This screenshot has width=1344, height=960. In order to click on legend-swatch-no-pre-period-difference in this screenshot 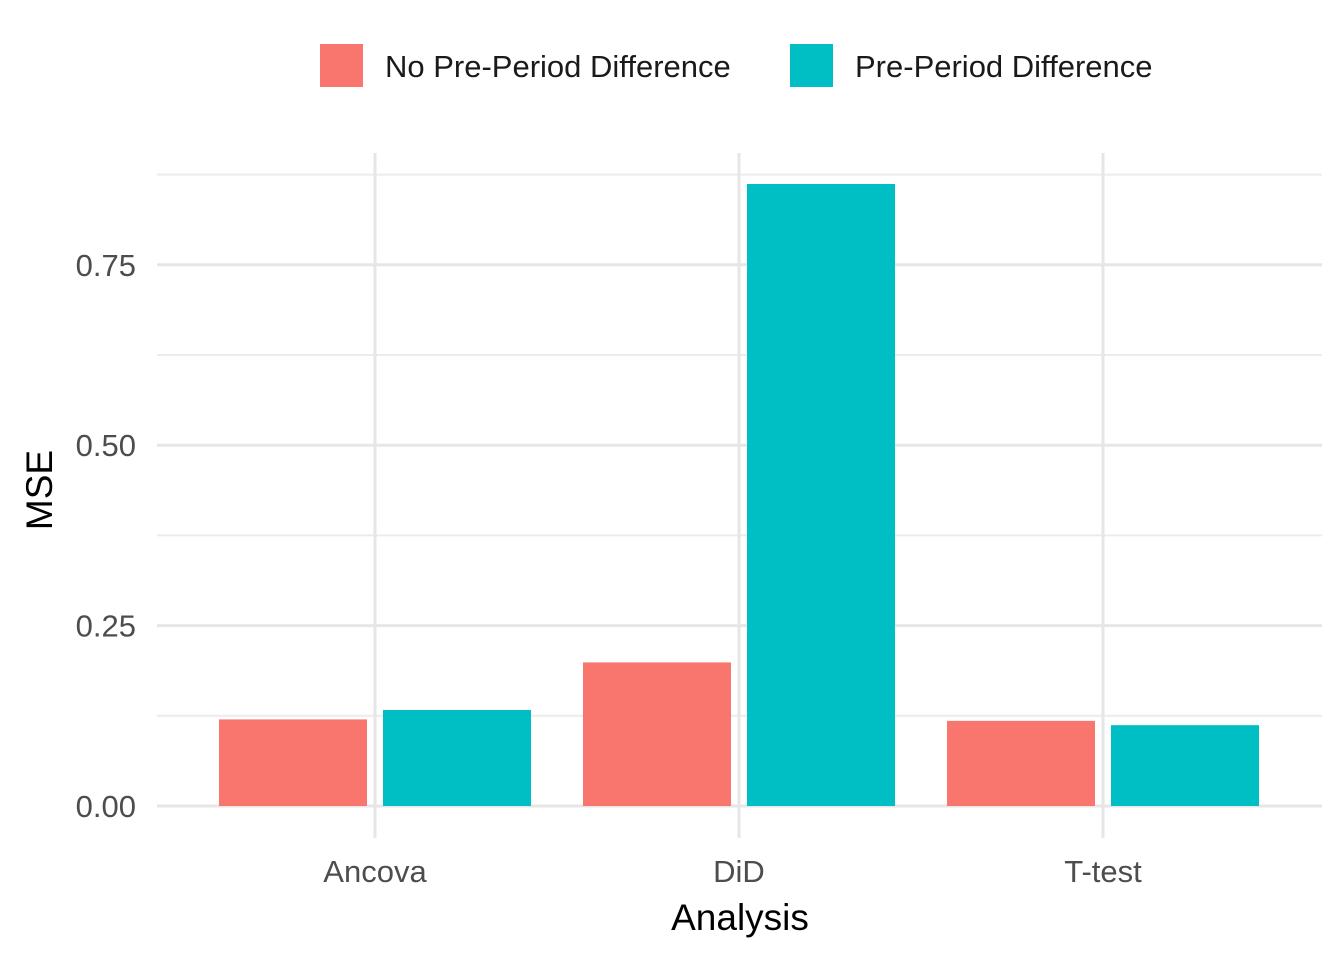, I will do `click(341, 65)`.